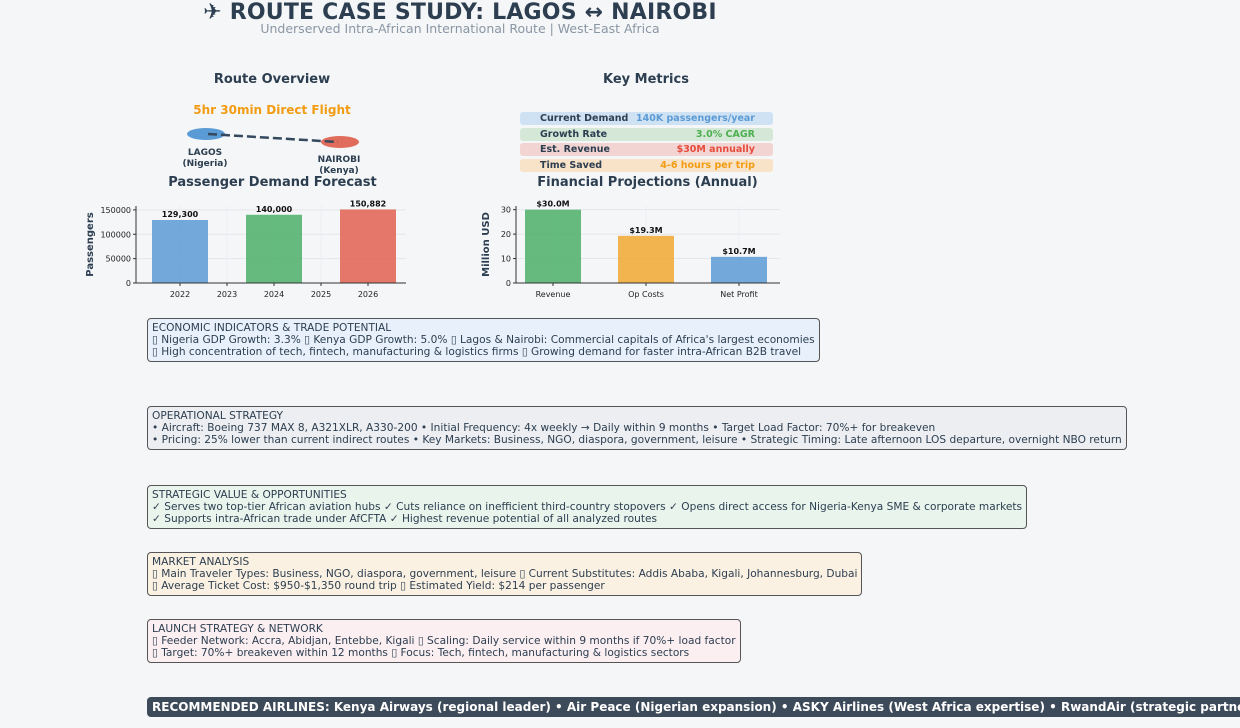  I want to click on x-tick-label: 2026, so click(368, 294).